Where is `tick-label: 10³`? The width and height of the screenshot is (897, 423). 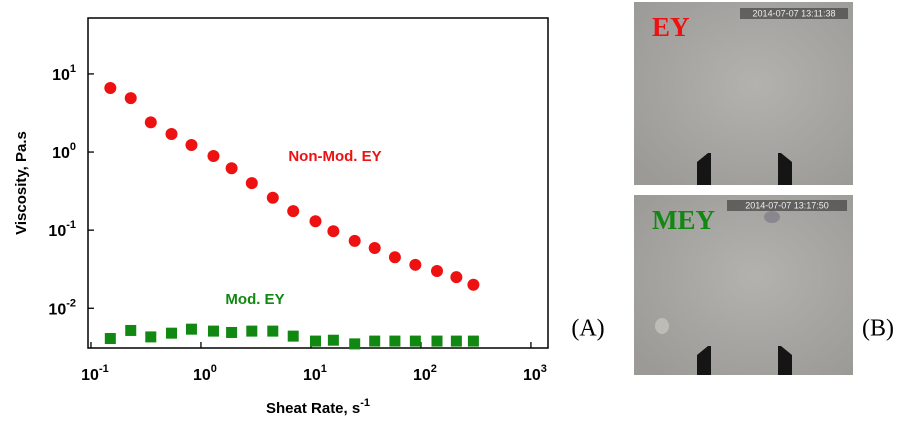
tick-label: 10³ is located at coordinates (535, 373).